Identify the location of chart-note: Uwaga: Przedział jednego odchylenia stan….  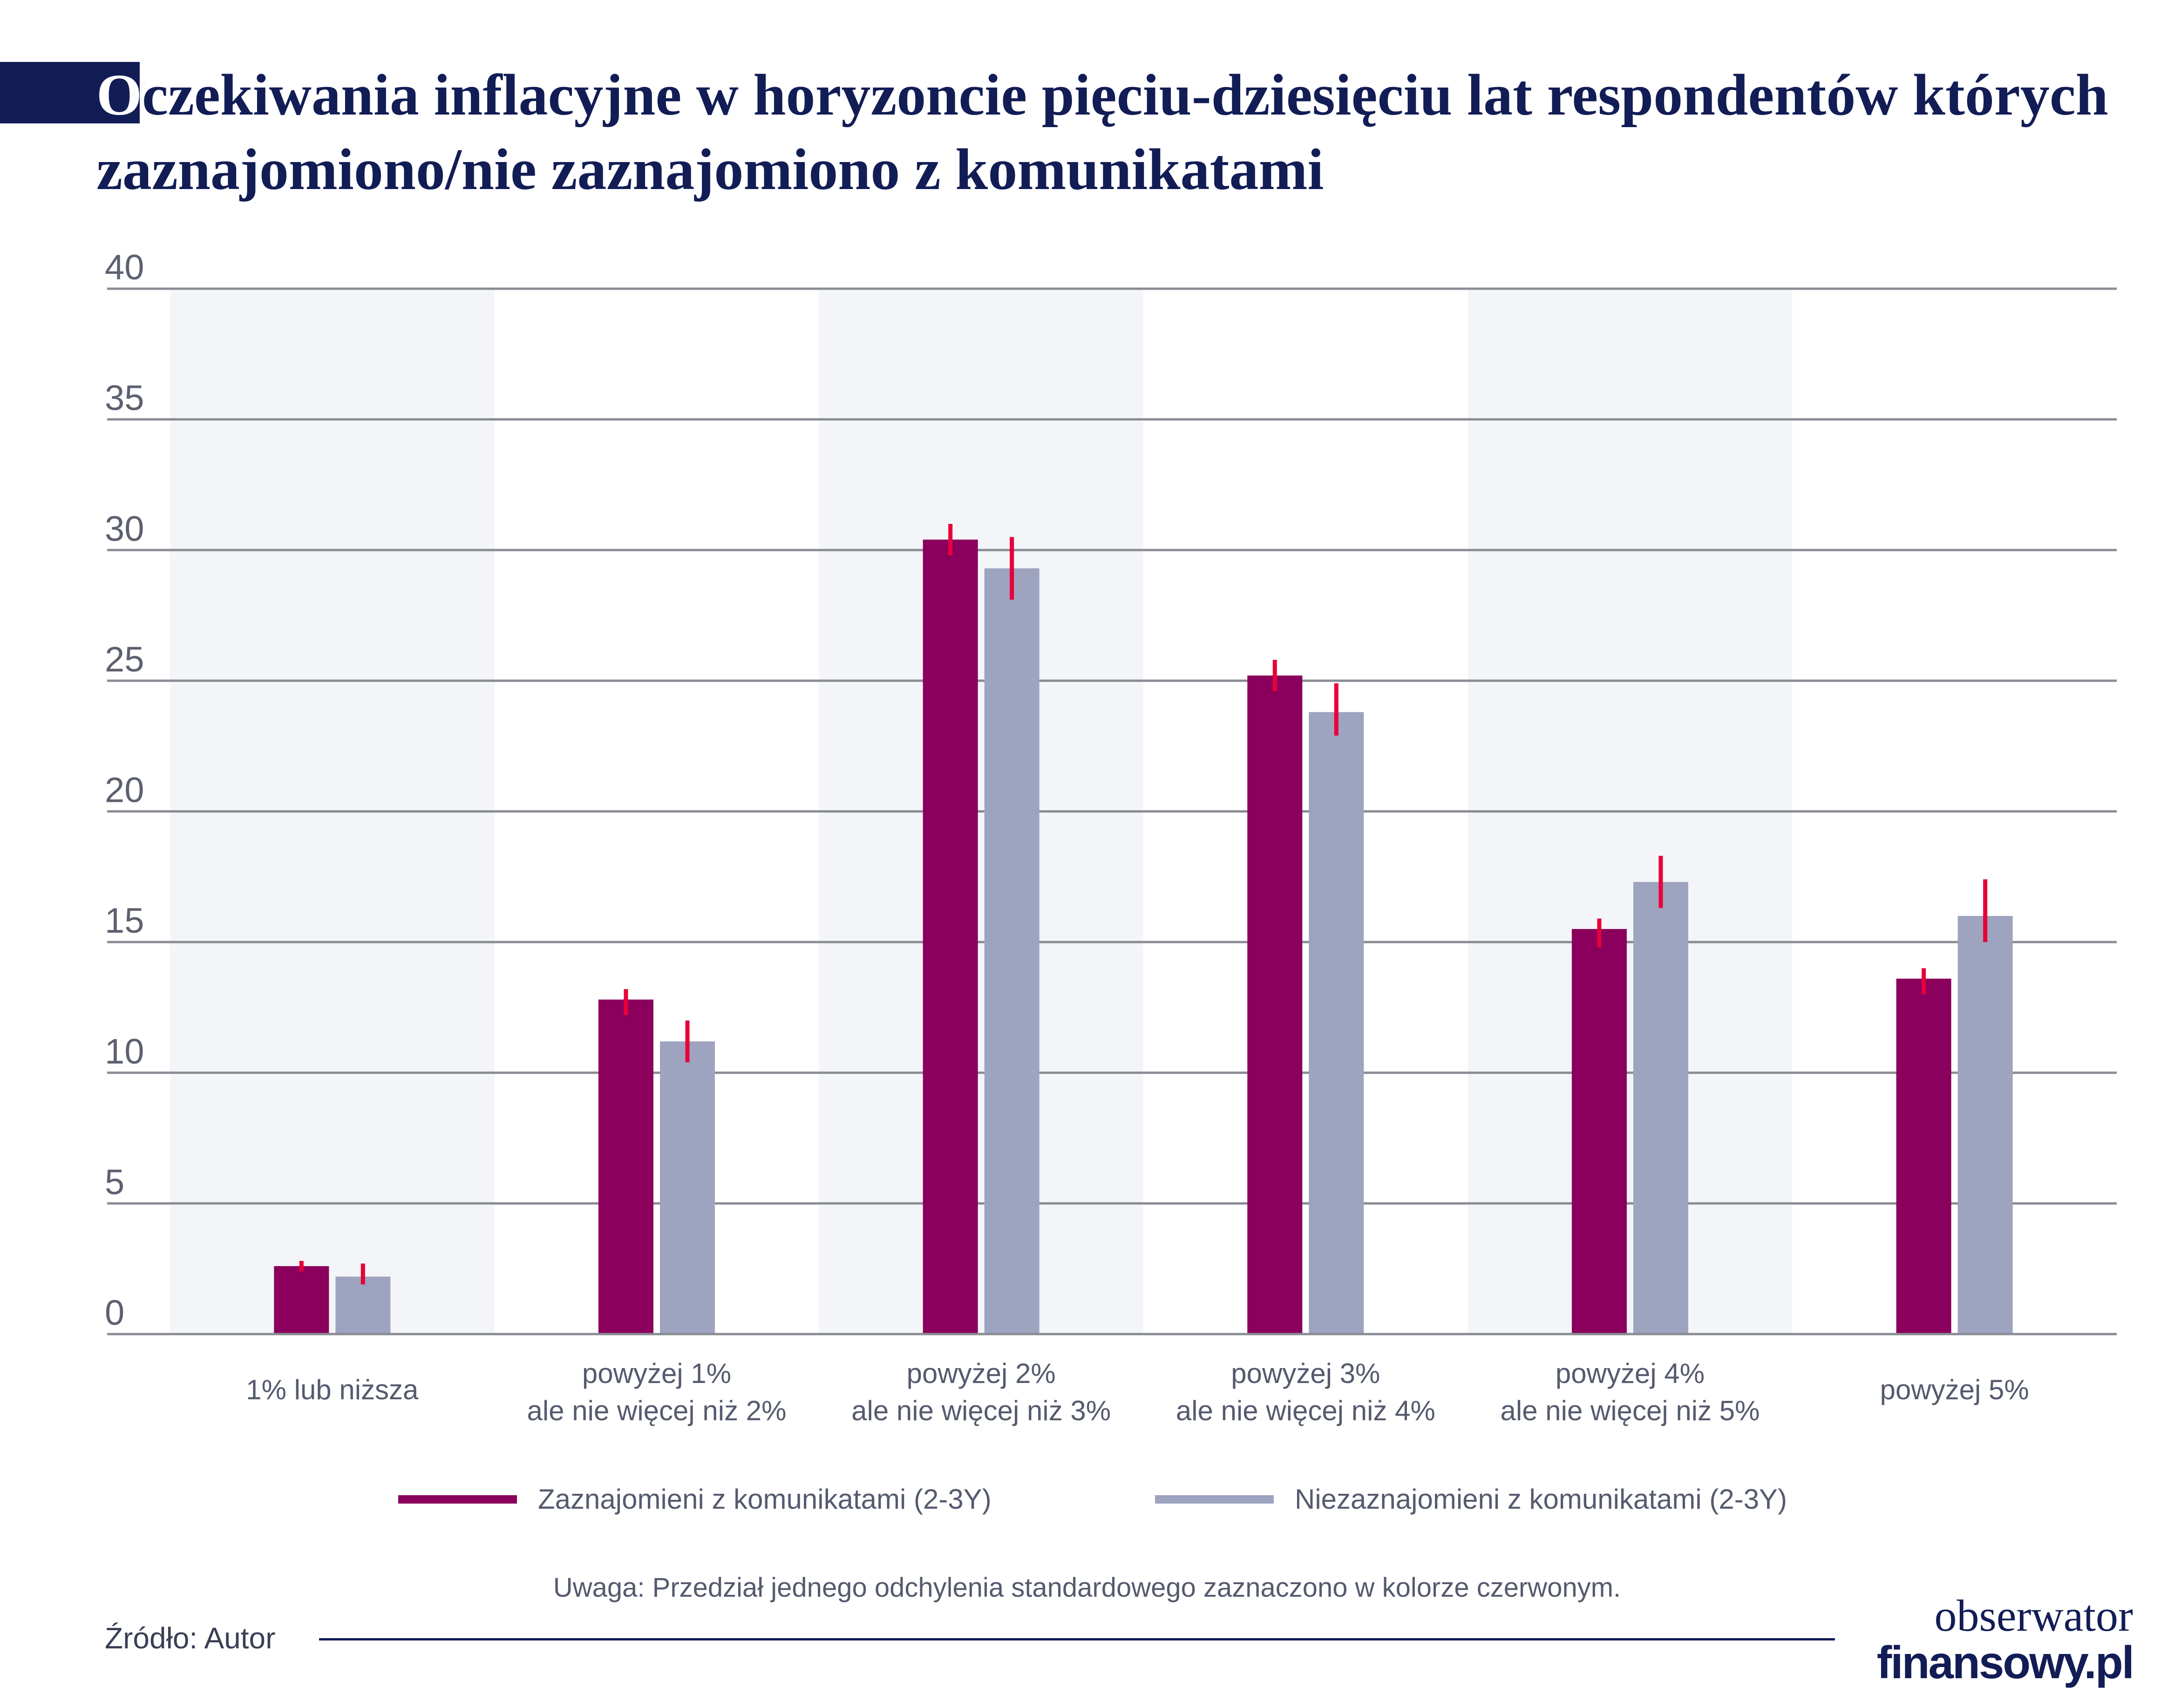
(1087, 1587).